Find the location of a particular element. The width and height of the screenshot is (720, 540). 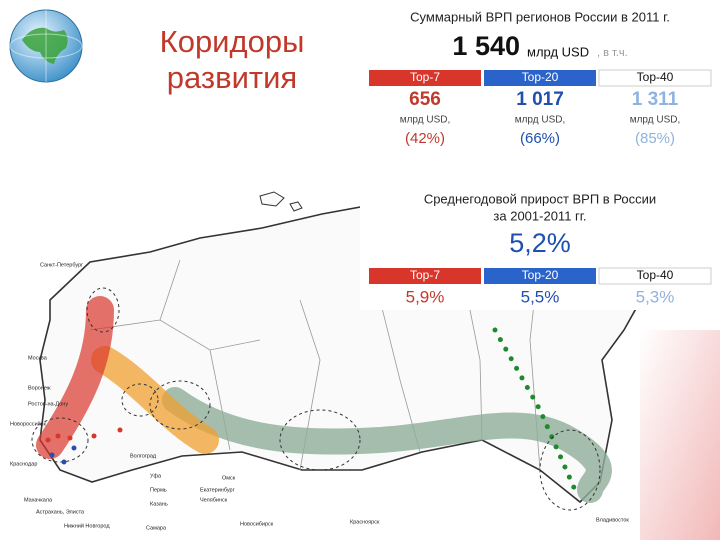

corridor-east is located at coordinates (387, 445).